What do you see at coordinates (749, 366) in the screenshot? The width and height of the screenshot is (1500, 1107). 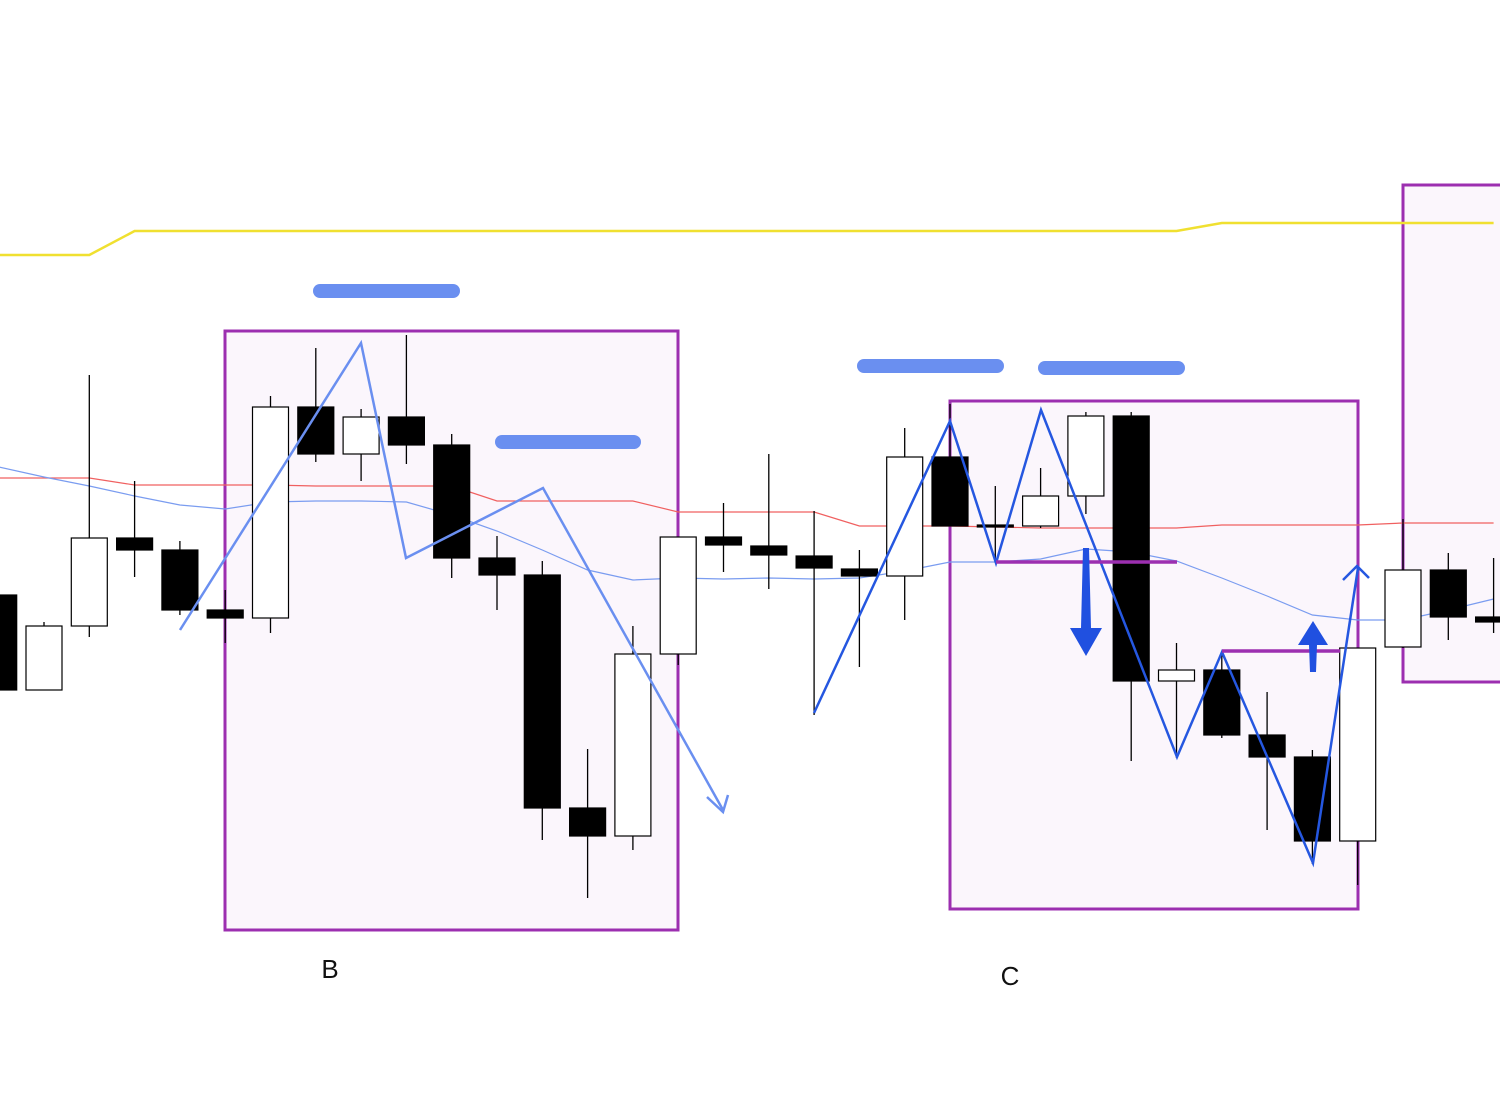 I see `resistance-bars` at bounding box center [749, 366].